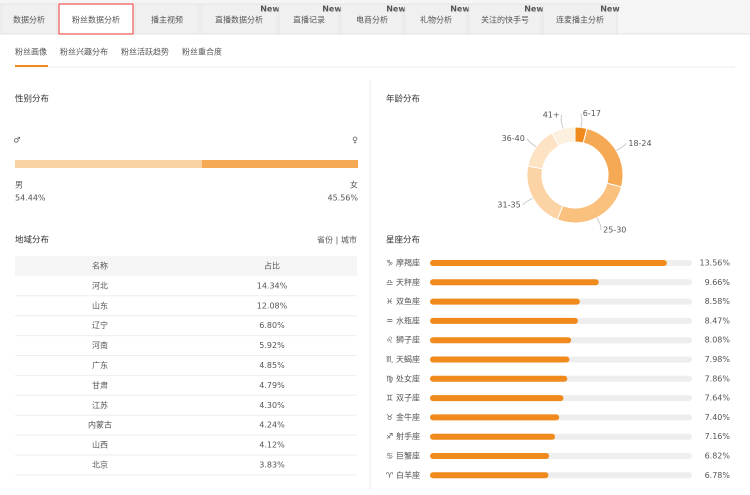  I want to click on table-cell: 江苏, so click(100, 405).